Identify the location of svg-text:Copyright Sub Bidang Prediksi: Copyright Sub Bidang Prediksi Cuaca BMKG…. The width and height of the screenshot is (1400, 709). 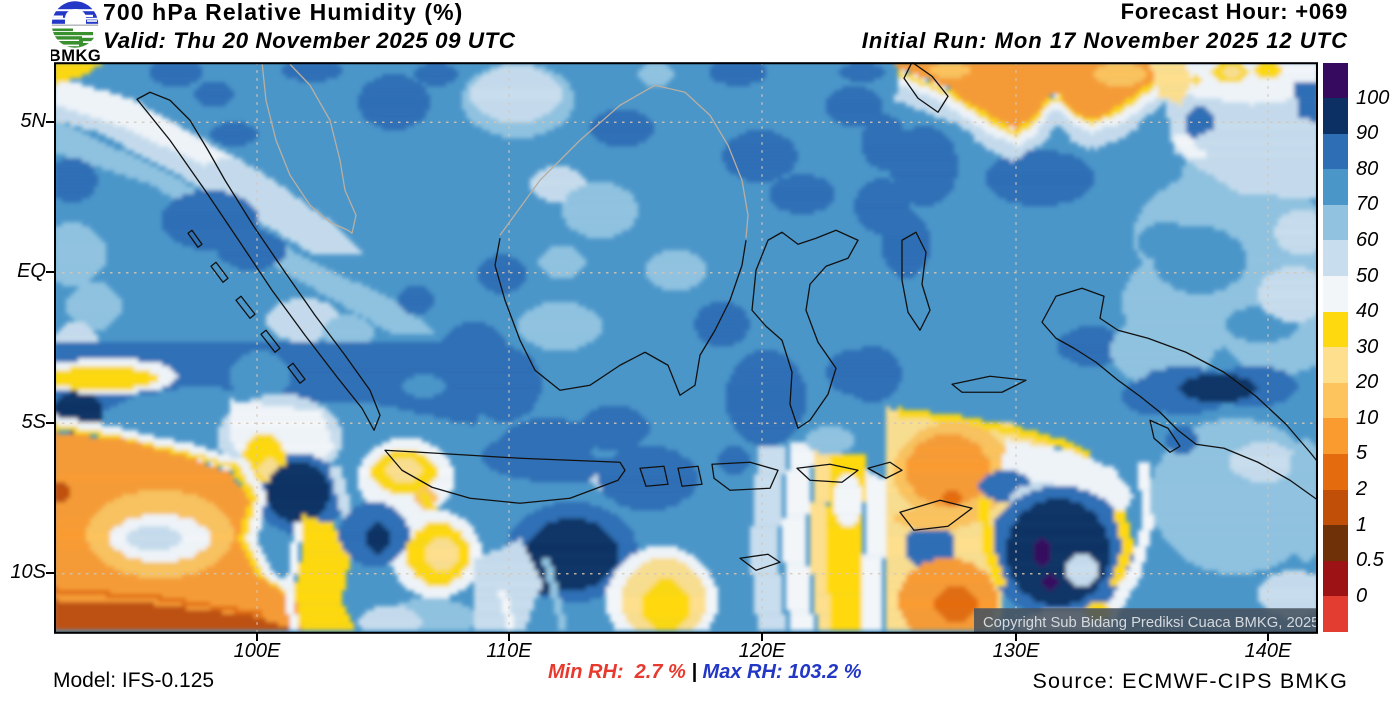
(1150, 623).